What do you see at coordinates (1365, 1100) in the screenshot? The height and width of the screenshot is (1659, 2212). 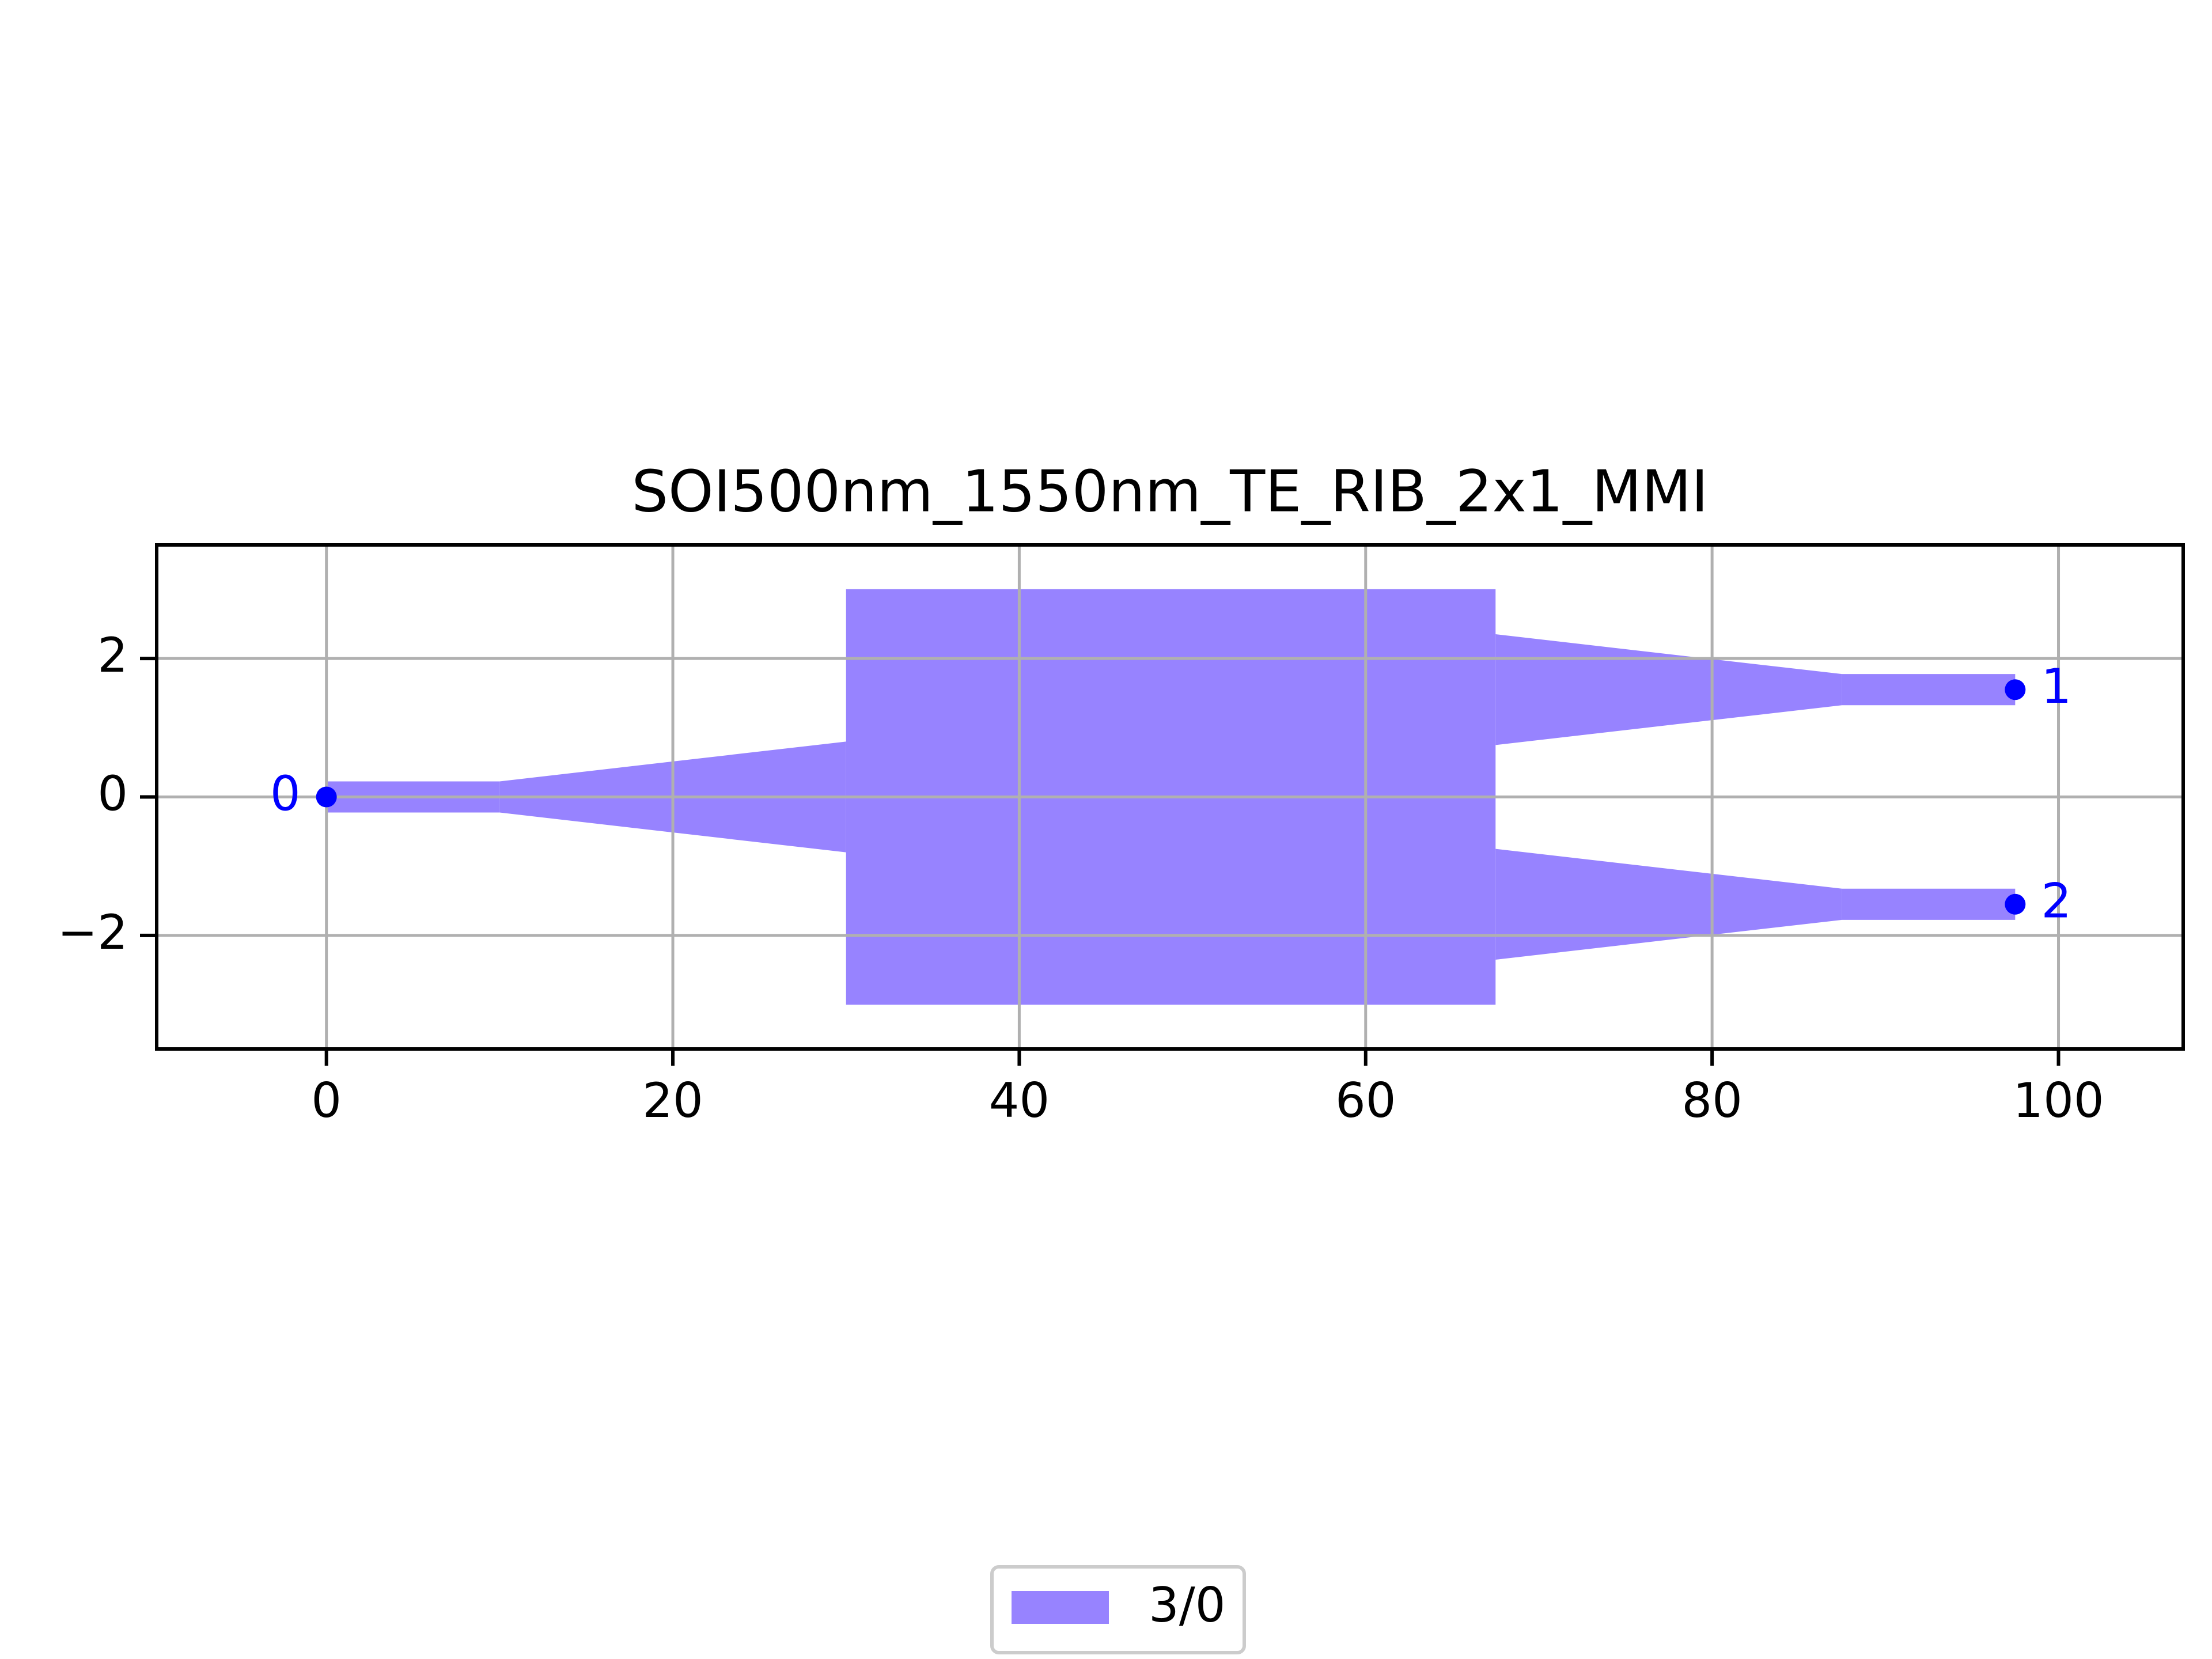 I see `x-tick-label: 60` at bounding box center [1365, 1100].